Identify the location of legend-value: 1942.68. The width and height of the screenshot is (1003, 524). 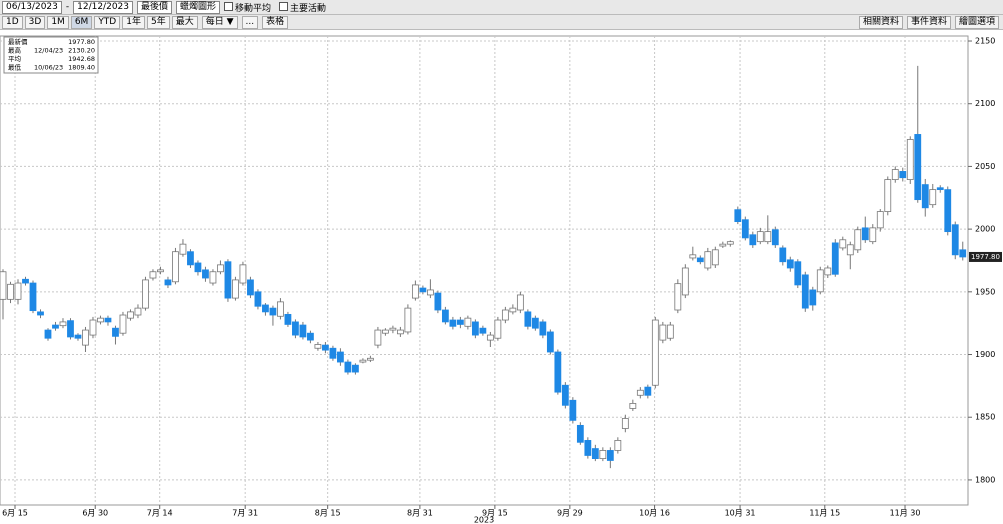
(81, 59).